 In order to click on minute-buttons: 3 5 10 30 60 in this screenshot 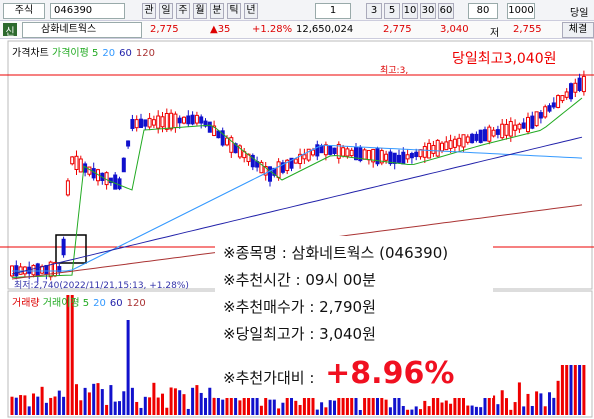, I will do `click(411, 11)`.